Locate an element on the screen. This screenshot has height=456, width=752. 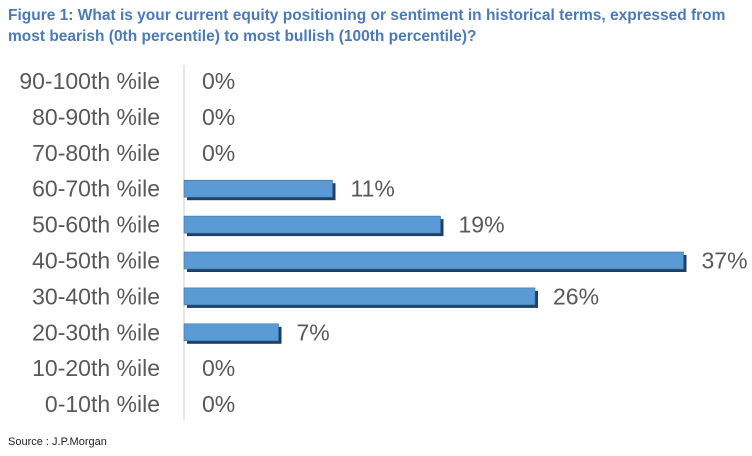
y-tick-label: 50-60th %ile is located at coordinates (96, 225).